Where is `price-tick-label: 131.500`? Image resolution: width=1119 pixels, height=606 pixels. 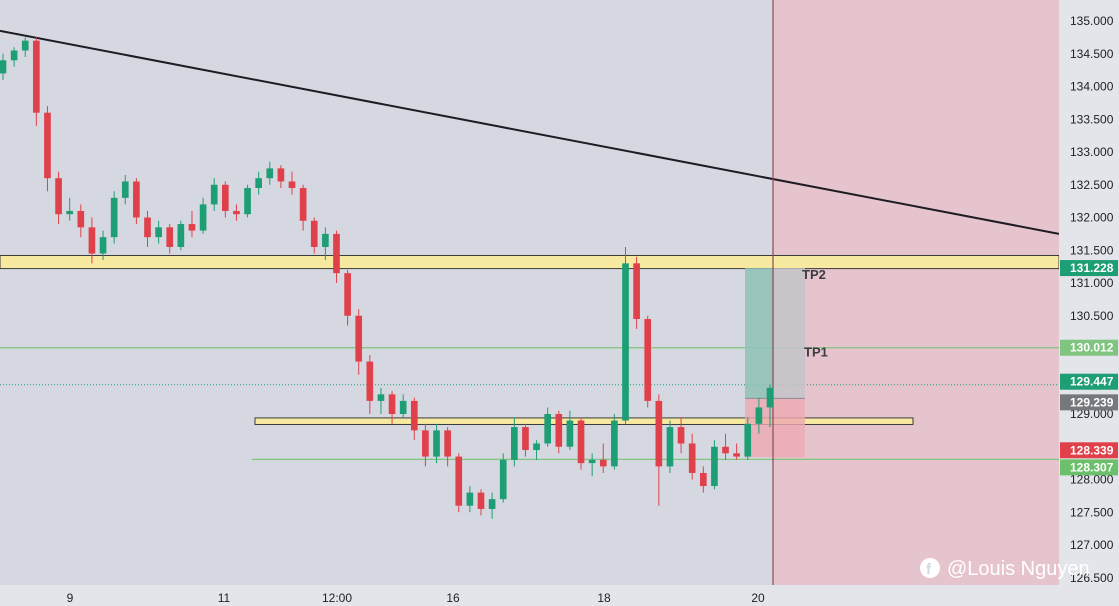 price-tick-label: 131.500 is located at coordinates (1092, 250).